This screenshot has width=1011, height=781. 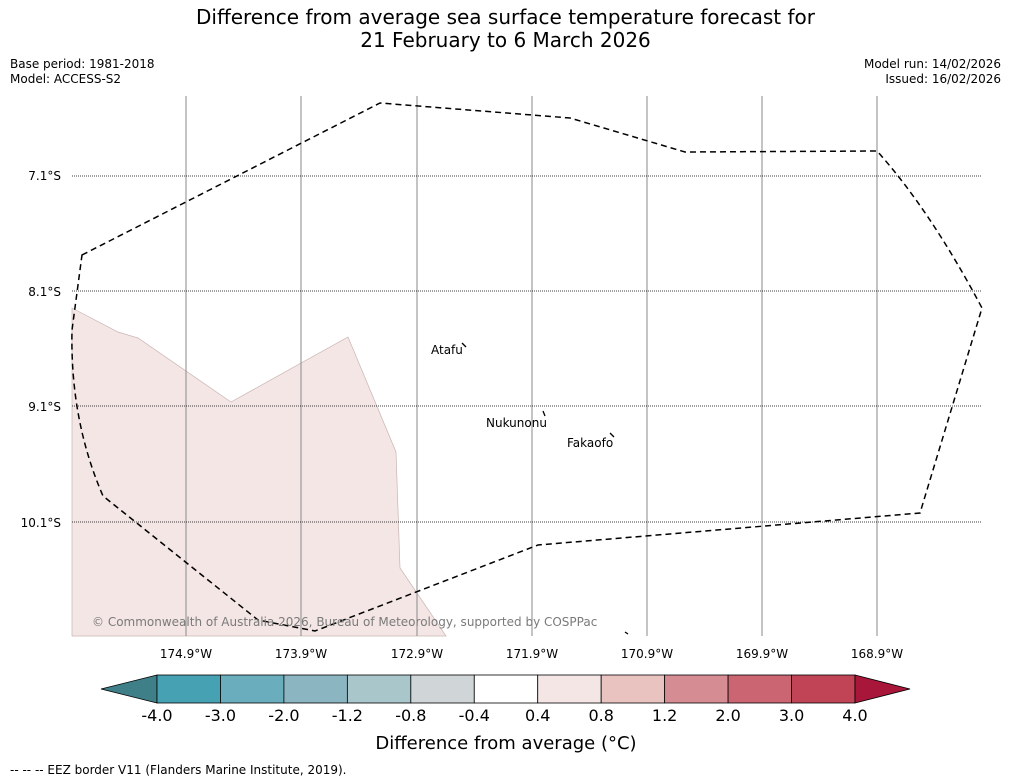 I want to click on colorbar-tick-label: 2.0, so click(x=727, y=715).